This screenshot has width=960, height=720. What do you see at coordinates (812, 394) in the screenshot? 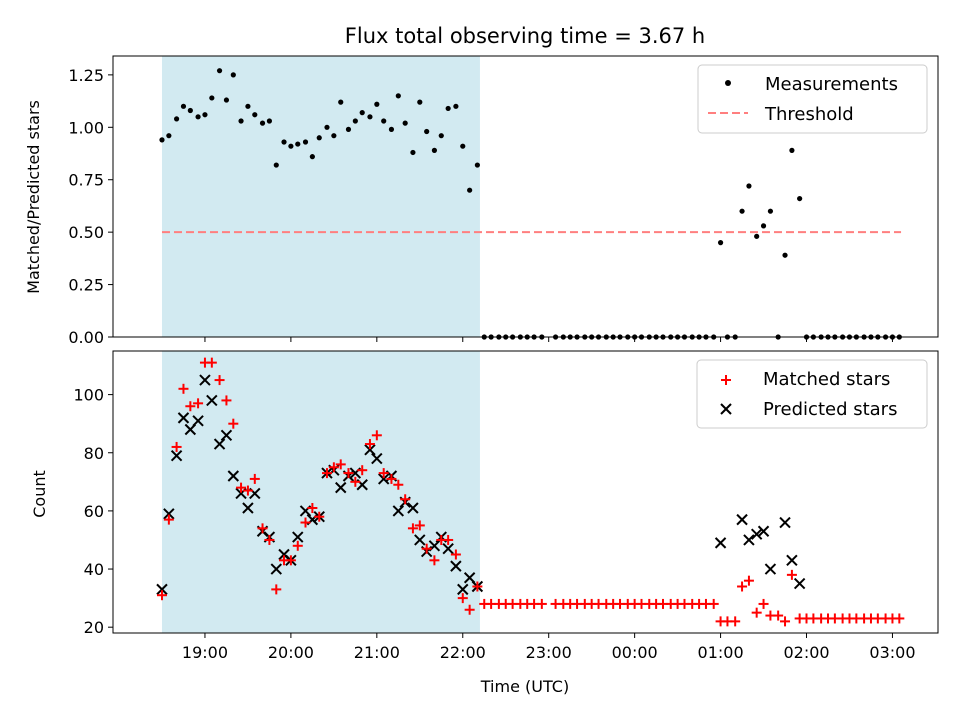
I see `bottom-legend: Matched stars Predicted stars` at bounding box center [812, 394].